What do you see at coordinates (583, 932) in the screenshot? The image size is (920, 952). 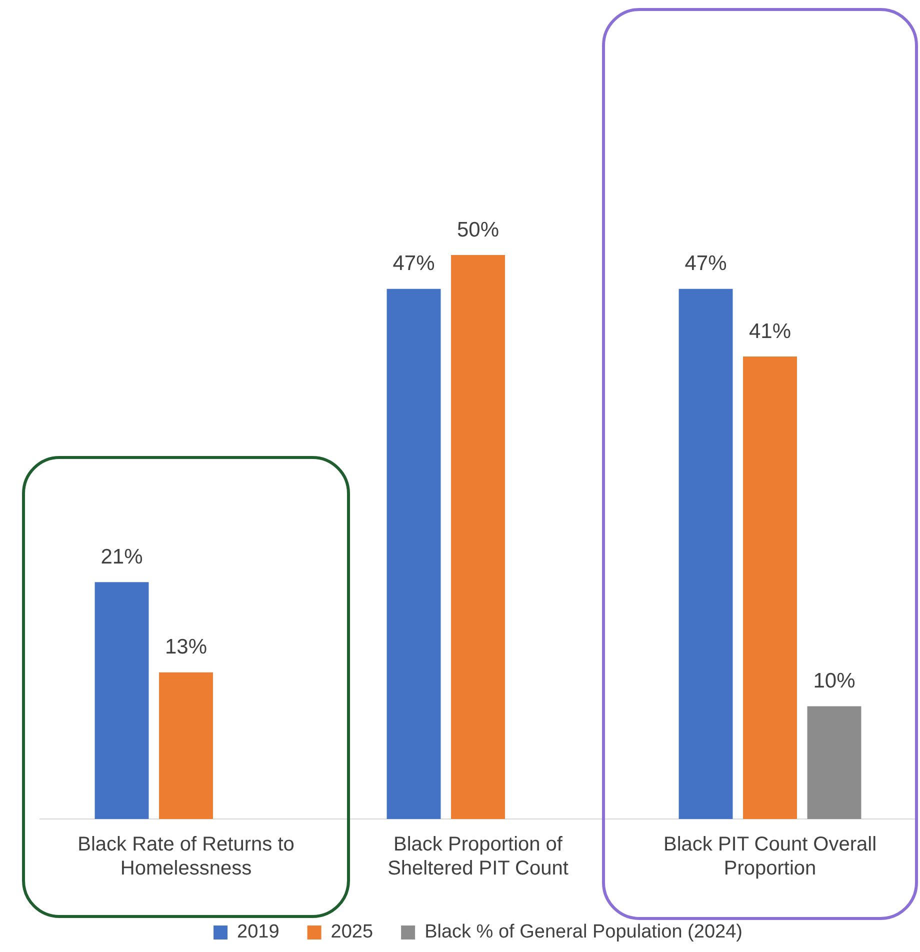 I see `legend-label: Black % of General Population (2024)` at bounding box center [583, 932].